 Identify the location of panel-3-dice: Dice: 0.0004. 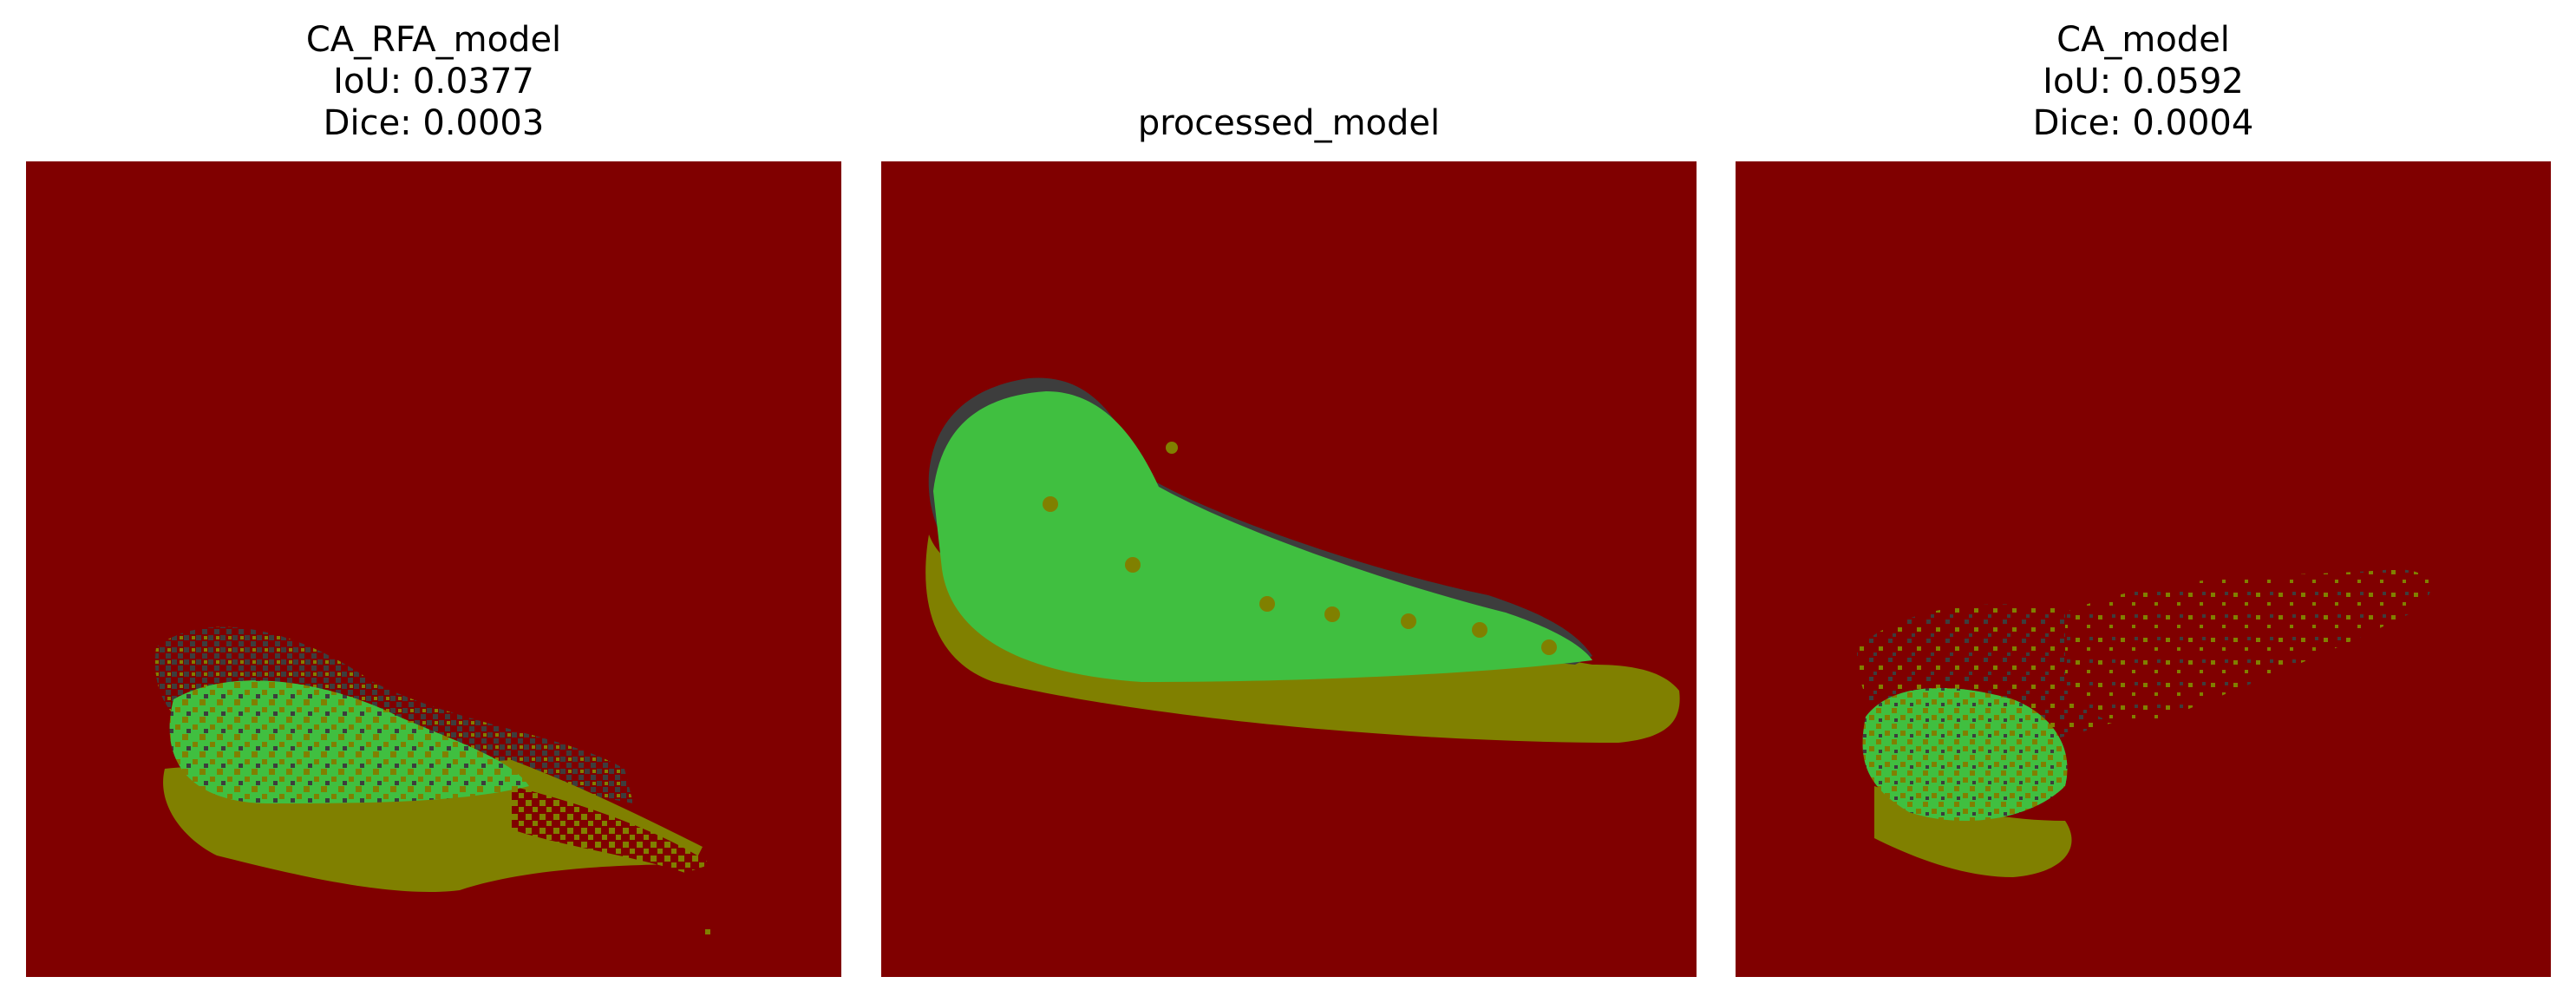
(2143, 123).